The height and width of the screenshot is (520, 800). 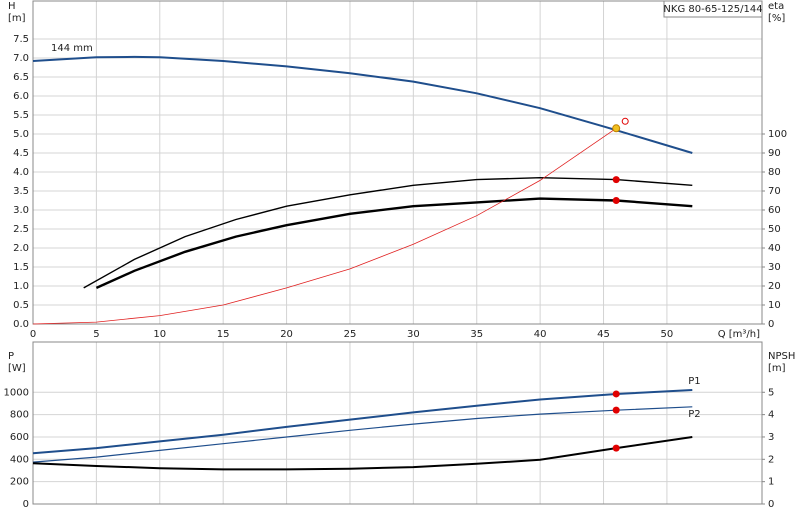 I want to click on duty-marker, so click(x=625, y=121).